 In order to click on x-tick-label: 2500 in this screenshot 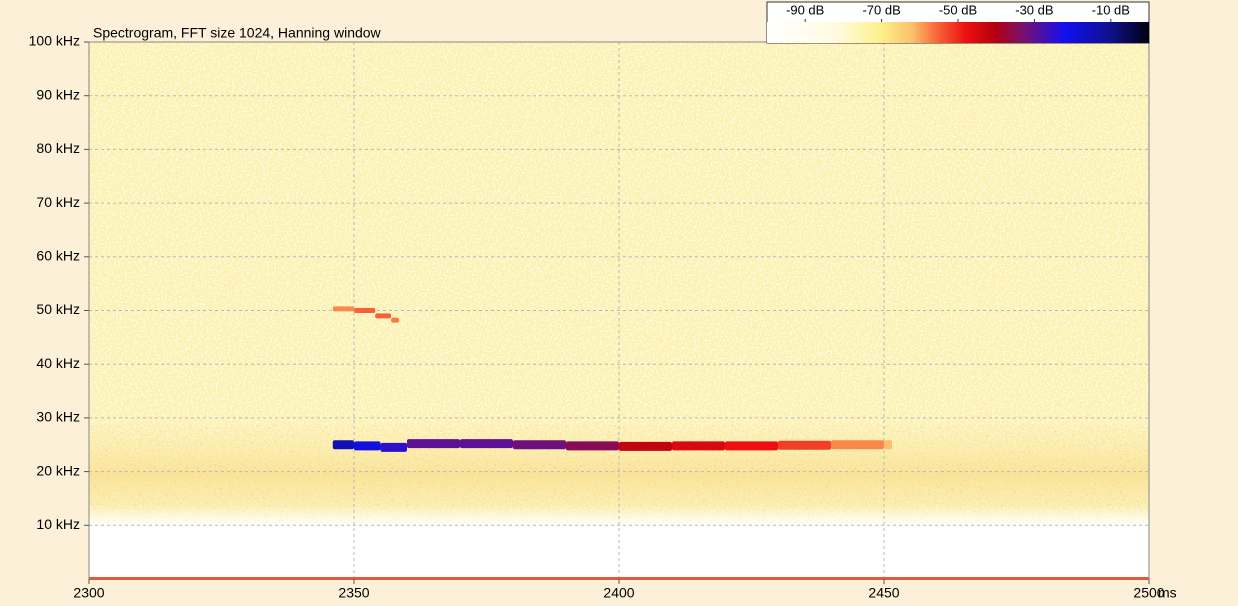, I will do `click(1148, 593)`.